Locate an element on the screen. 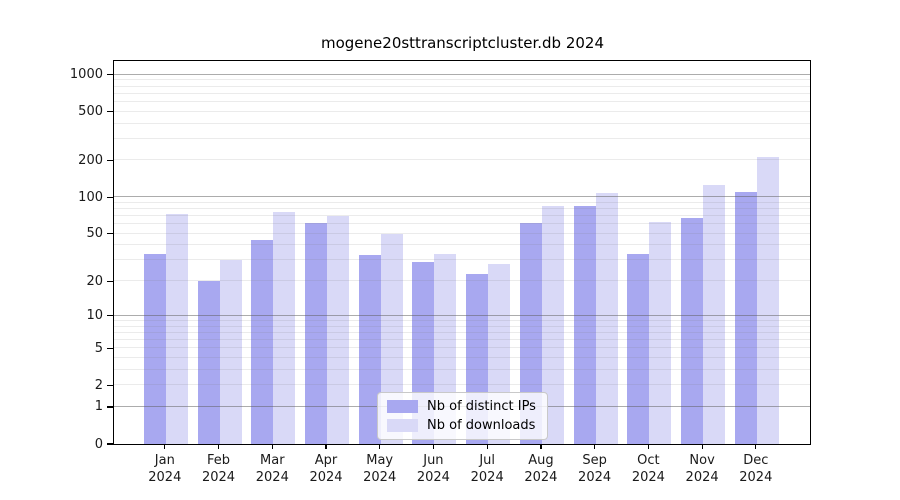  bar-distinct-ips-apr is located at coordinates (316, 333).